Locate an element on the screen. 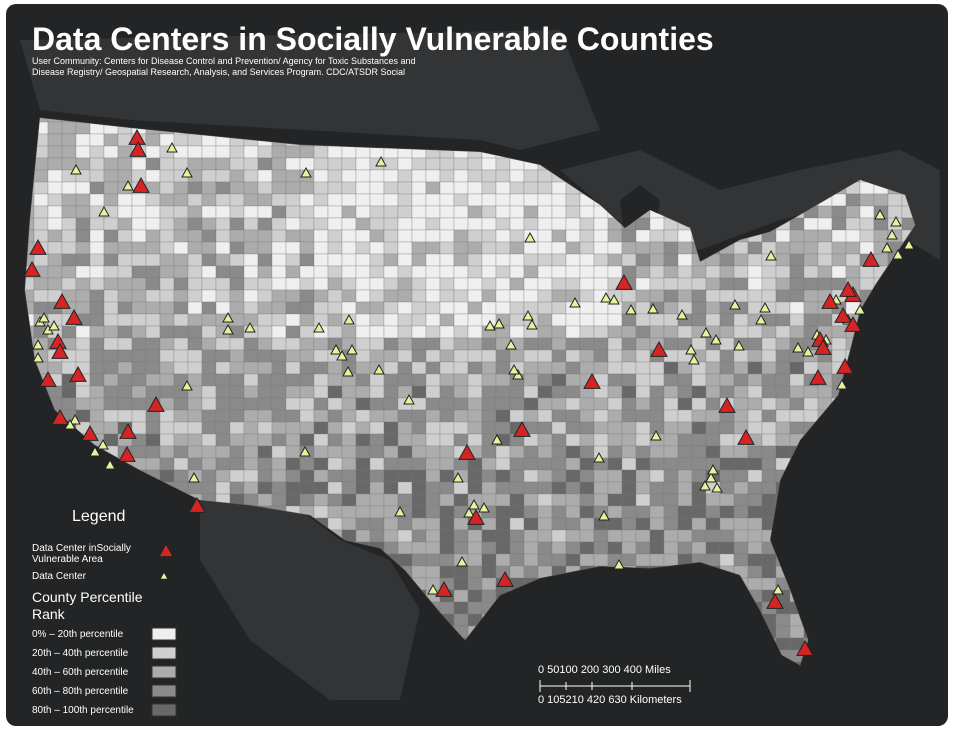 The height and width of the screenshot is (736, 954). legend-title: Legend is located at coordinates (98, 516).